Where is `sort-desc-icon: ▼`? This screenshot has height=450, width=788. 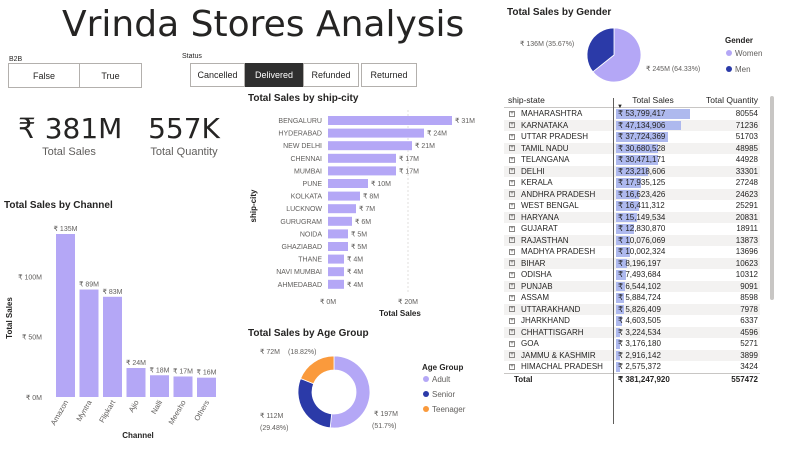 sort-desc-icon: ▼ is located at coordinates (620, 107).